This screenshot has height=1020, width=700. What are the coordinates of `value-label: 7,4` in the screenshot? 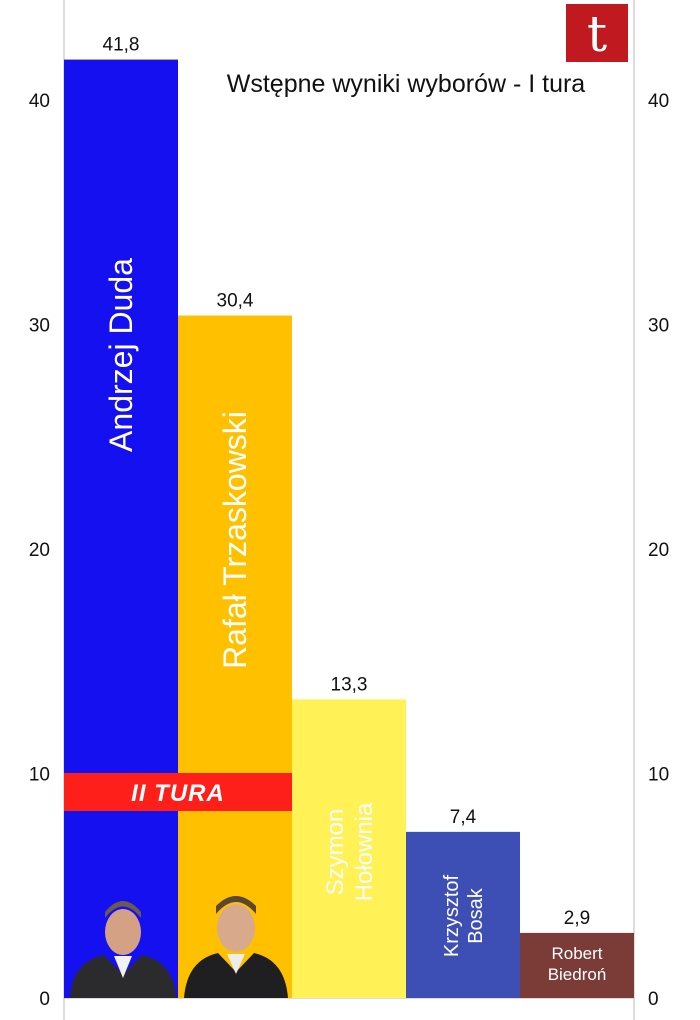 It's located at (463, 817).